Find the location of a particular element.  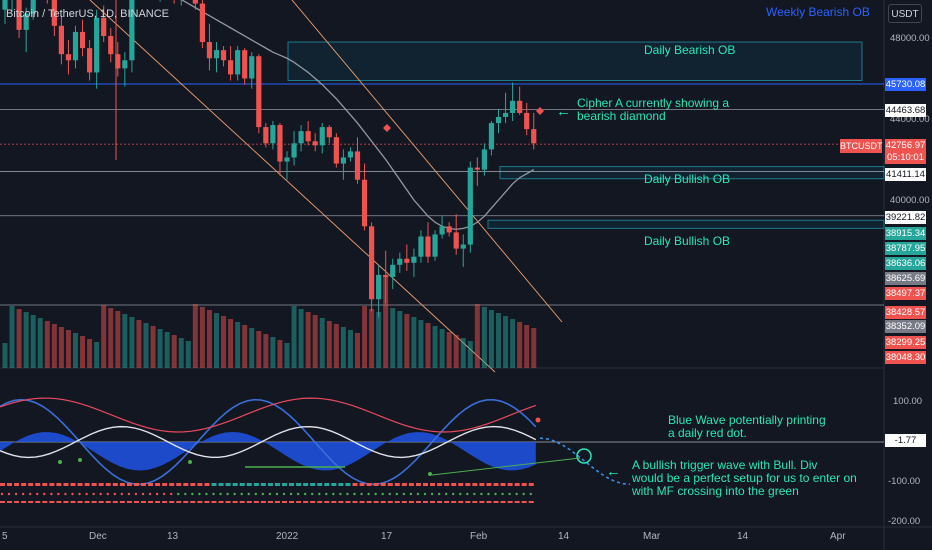

symbol-header: Bitcoin / TetherUS, 1D, BINANCE is located at coordinates (88, 14).